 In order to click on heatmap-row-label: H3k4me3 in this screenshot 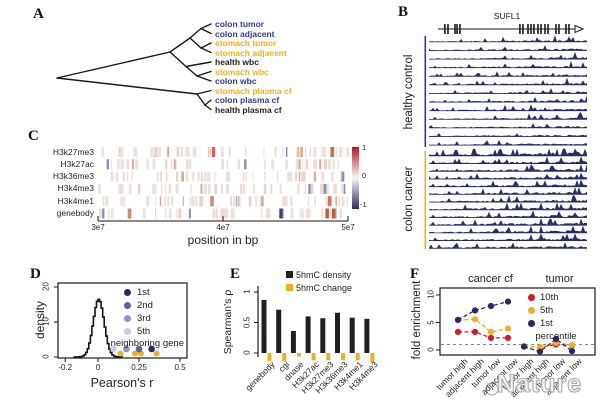, I will do `click(75, 188)`.